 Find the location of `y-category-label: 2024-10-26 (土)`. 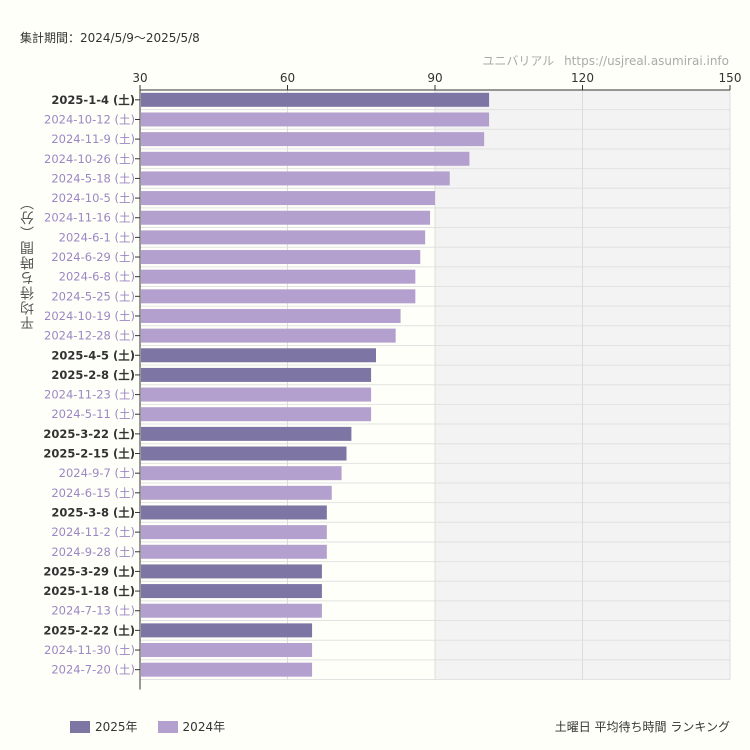

y-category-label: 2024-10-26 (土) is located at coordinates (89, 159).